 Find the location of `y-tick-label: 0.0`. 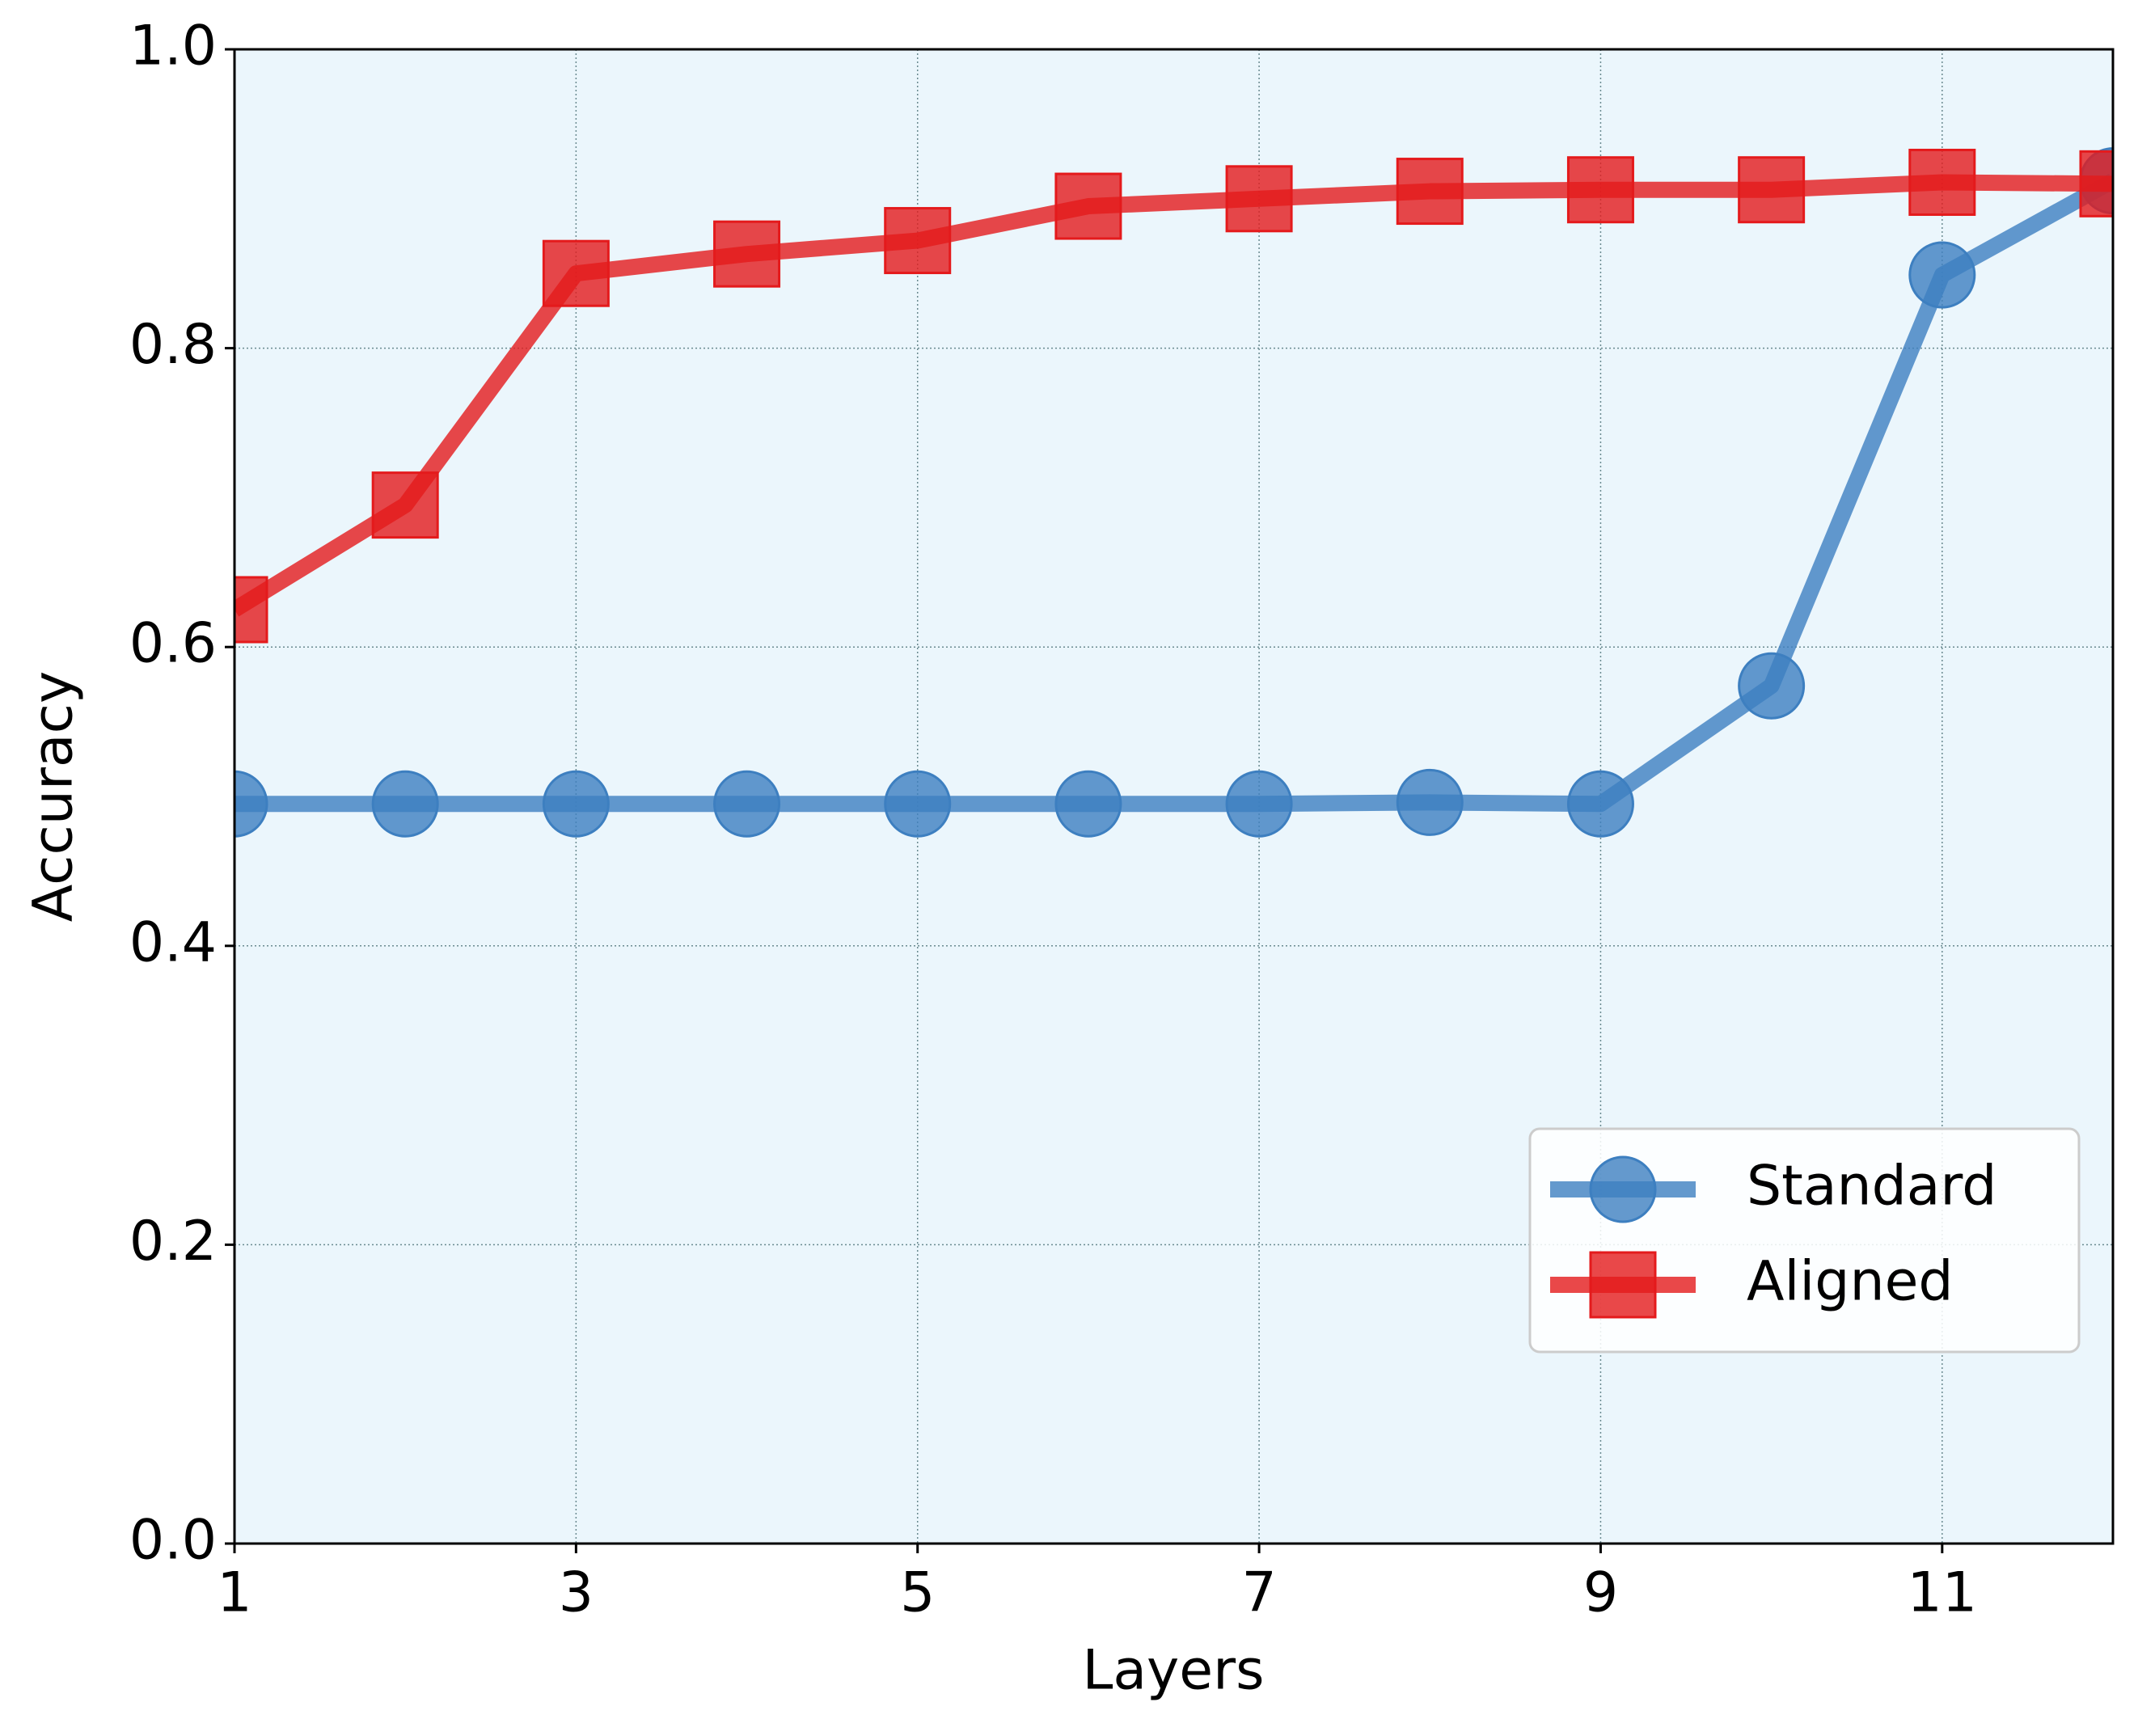

y-tick-label: 0.0 is located at coordinates (173, 1541).